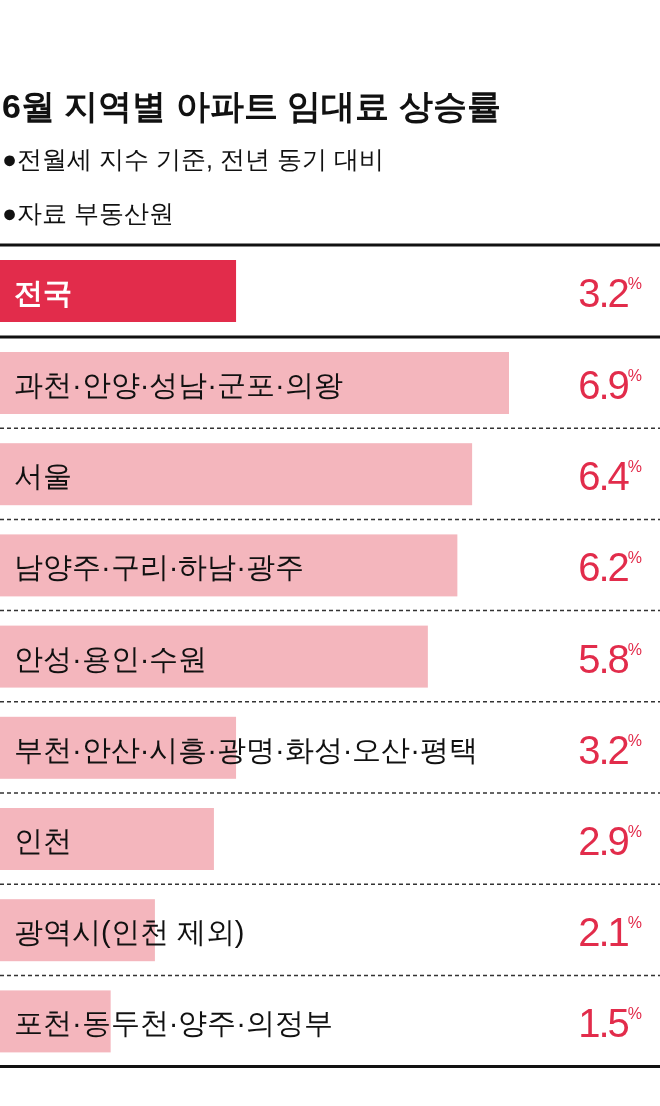  What do you see at coordinates (43, 841) in the screenshot?
I see `y-tick-label: 인천` at bounding box center [43, 841].